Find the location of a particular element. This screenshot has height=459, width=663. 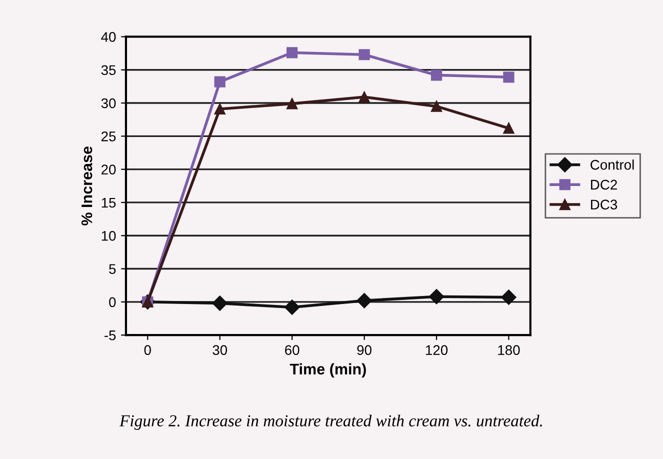

y-tick-label: 25 is located at coordinates (109, 137).